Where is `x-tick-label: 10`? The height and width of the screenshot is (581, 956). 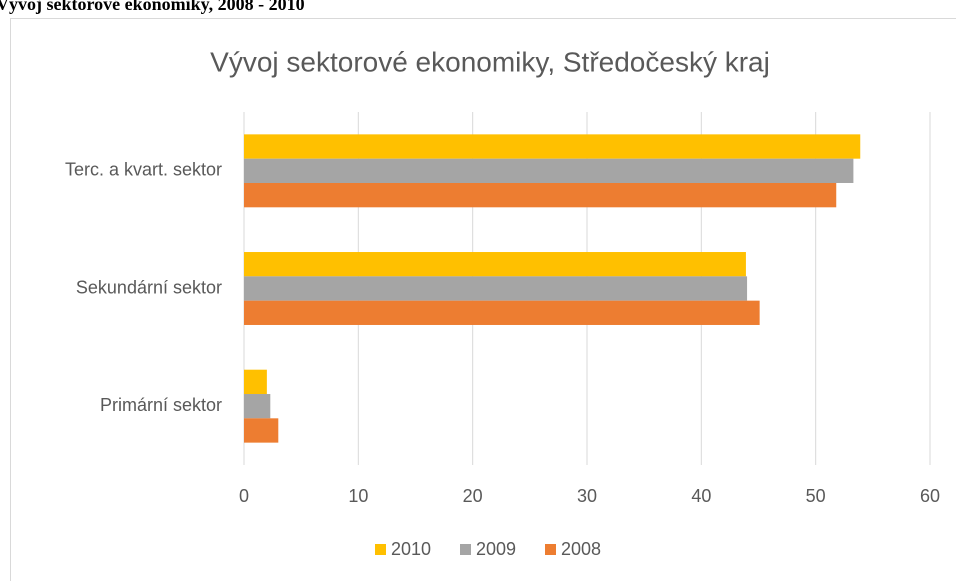
x-tick-label: 10 is located at coordinates (358, 496).